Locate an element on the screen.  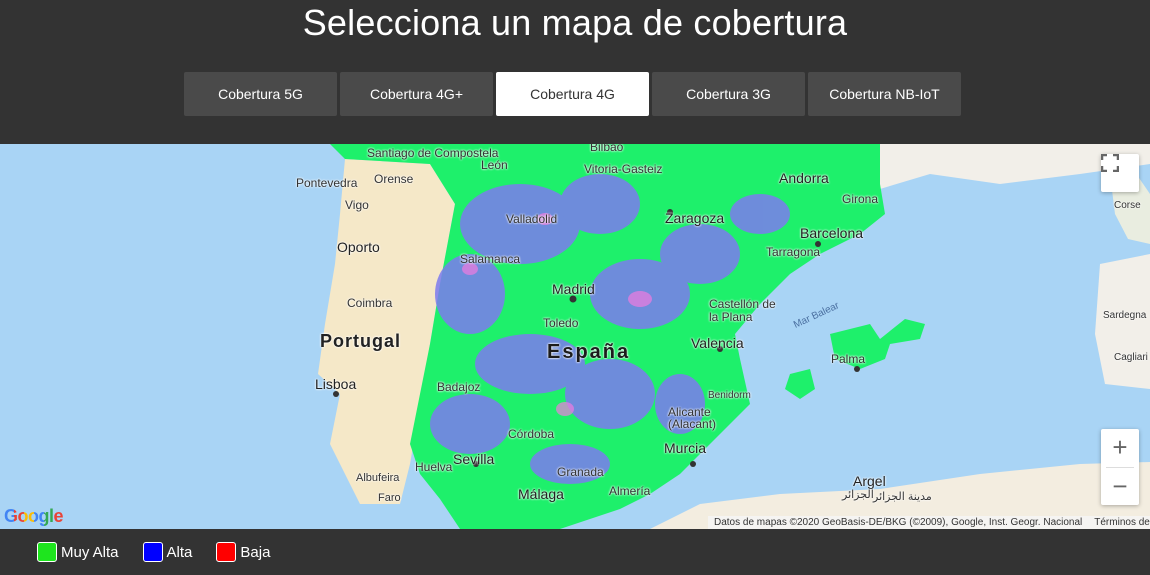
zoom-control: + − is located at coordinates (1120, 467).